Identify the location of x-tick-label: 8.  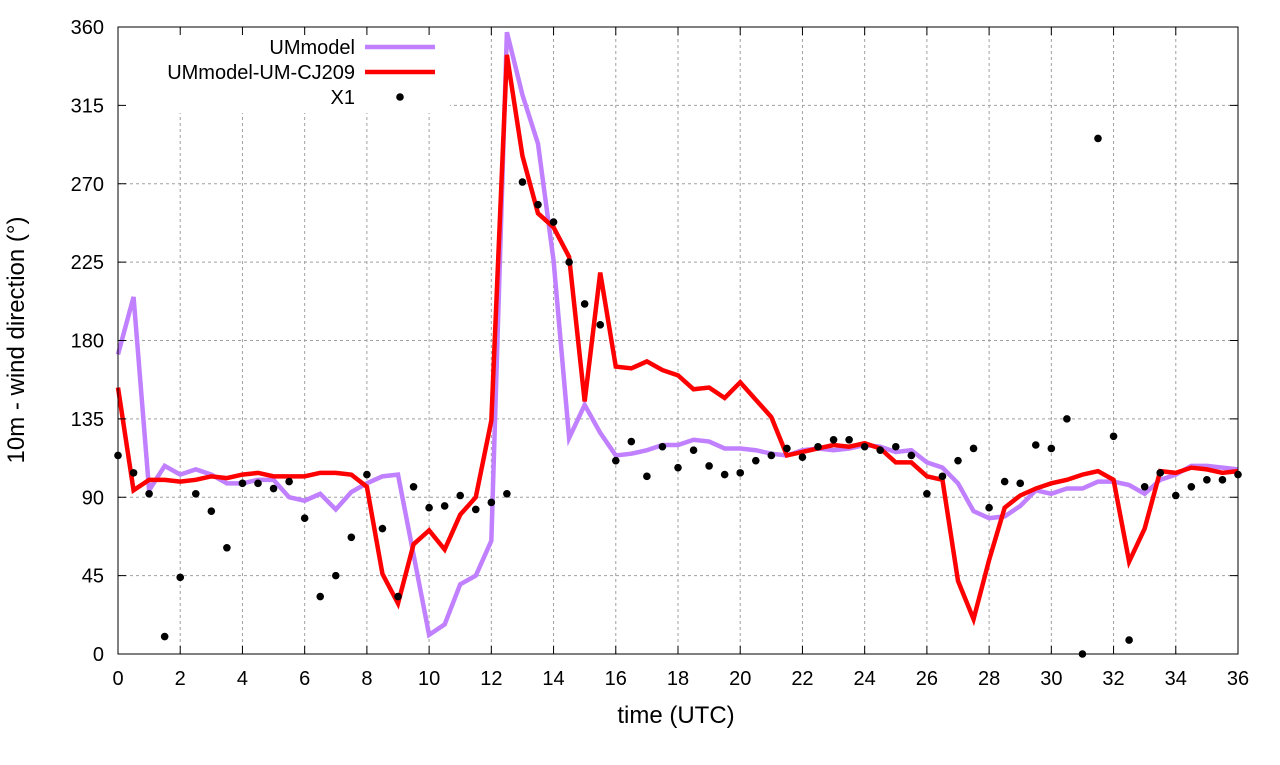
(366, 679).